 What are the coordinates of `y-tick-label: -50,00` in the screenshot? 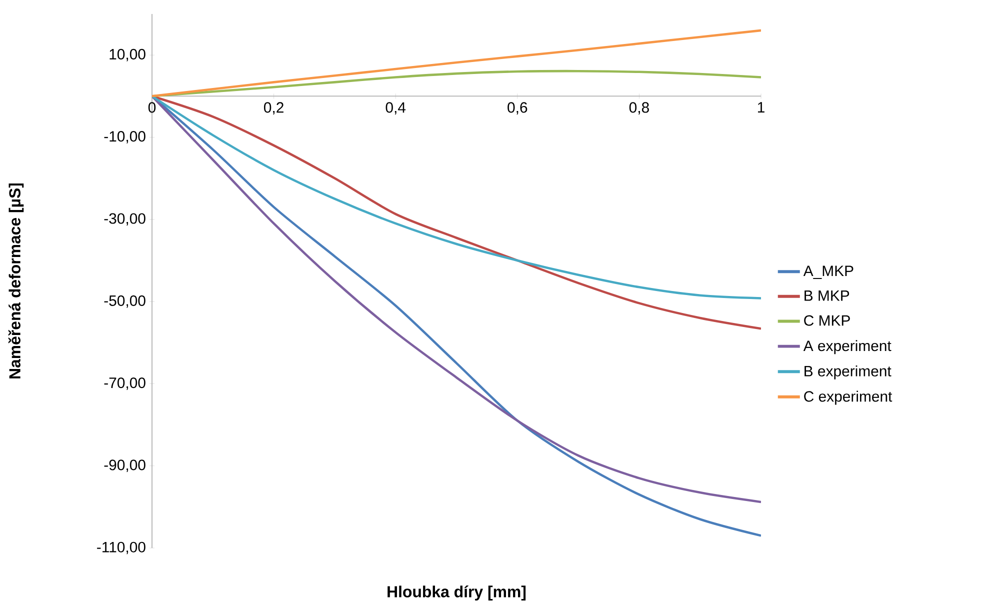 It's located at (125, 301).